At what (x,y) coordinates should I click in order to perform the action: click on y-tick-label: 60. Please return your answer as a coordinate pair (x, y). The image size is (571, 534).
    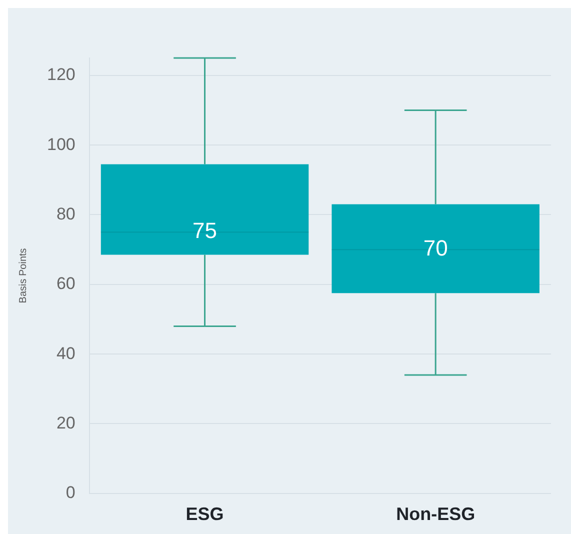
    Looking at the image, I should click on (66, 284).